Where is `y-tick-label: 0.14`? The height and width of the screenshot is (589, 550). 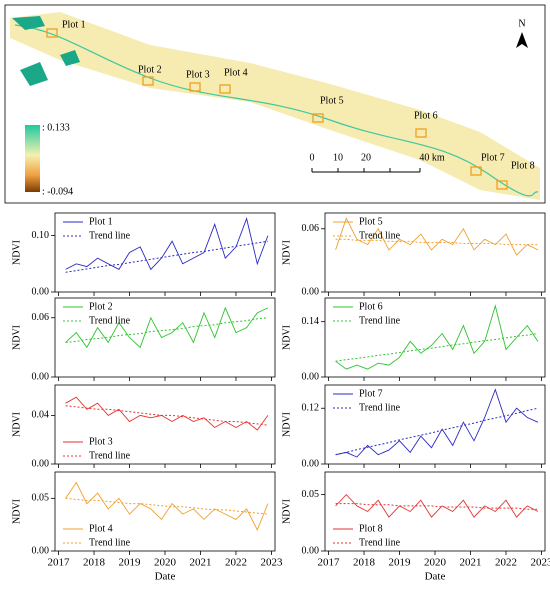 y-tick-label: 0.14 is located at coordinates (311, 321).